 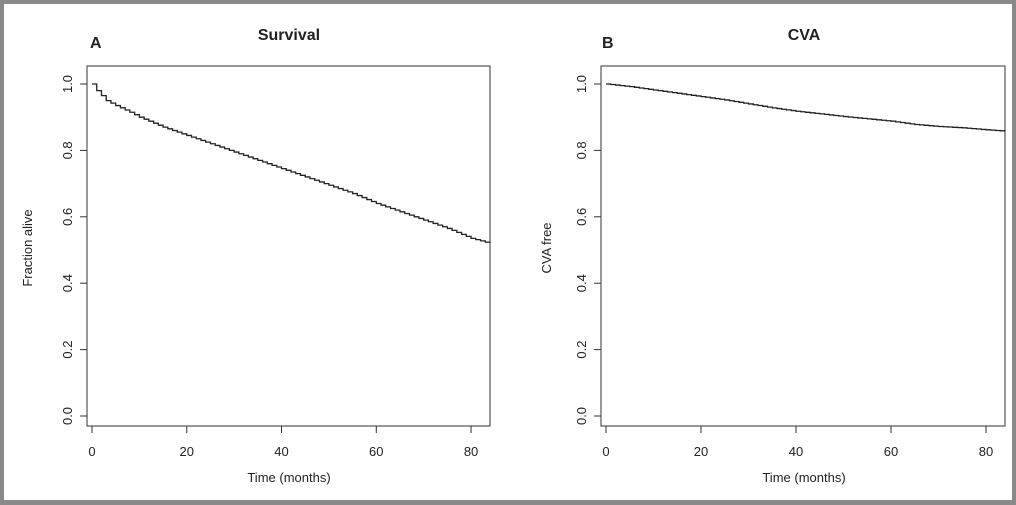 I want to click on panel-b-survival-curve, so click(x=806, y=107).